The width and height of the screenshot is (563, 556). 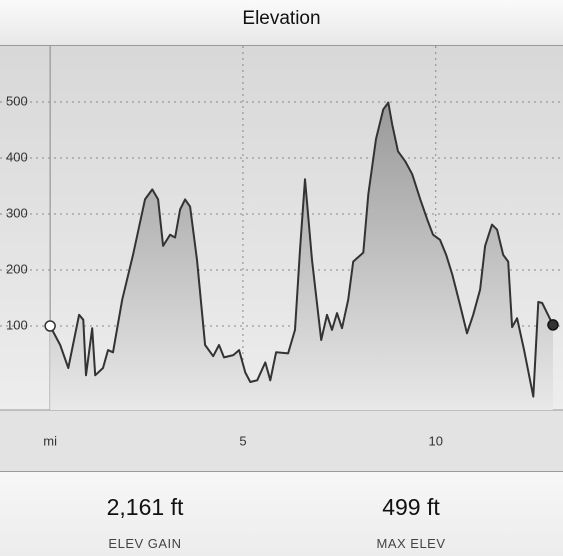 What do you see at coordinates (17, 268) in the screenshot?
I see `y-tick-label: 200` at bounding box center [17, 268].